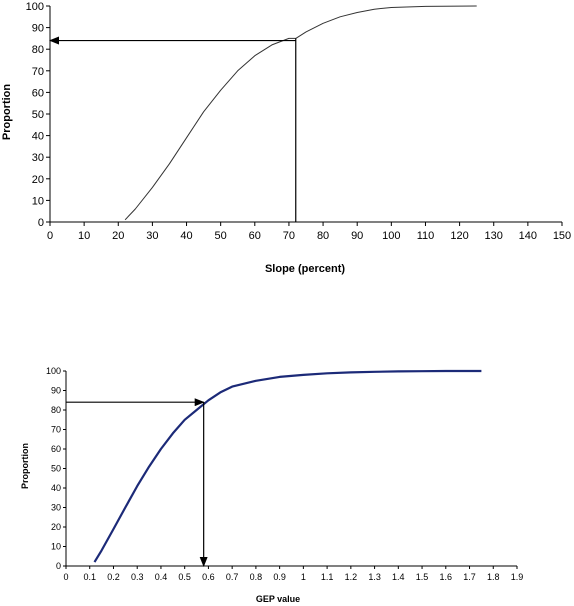  I want to click on chart-bottom-x-tick-label: 1.9, so click(517, 577).